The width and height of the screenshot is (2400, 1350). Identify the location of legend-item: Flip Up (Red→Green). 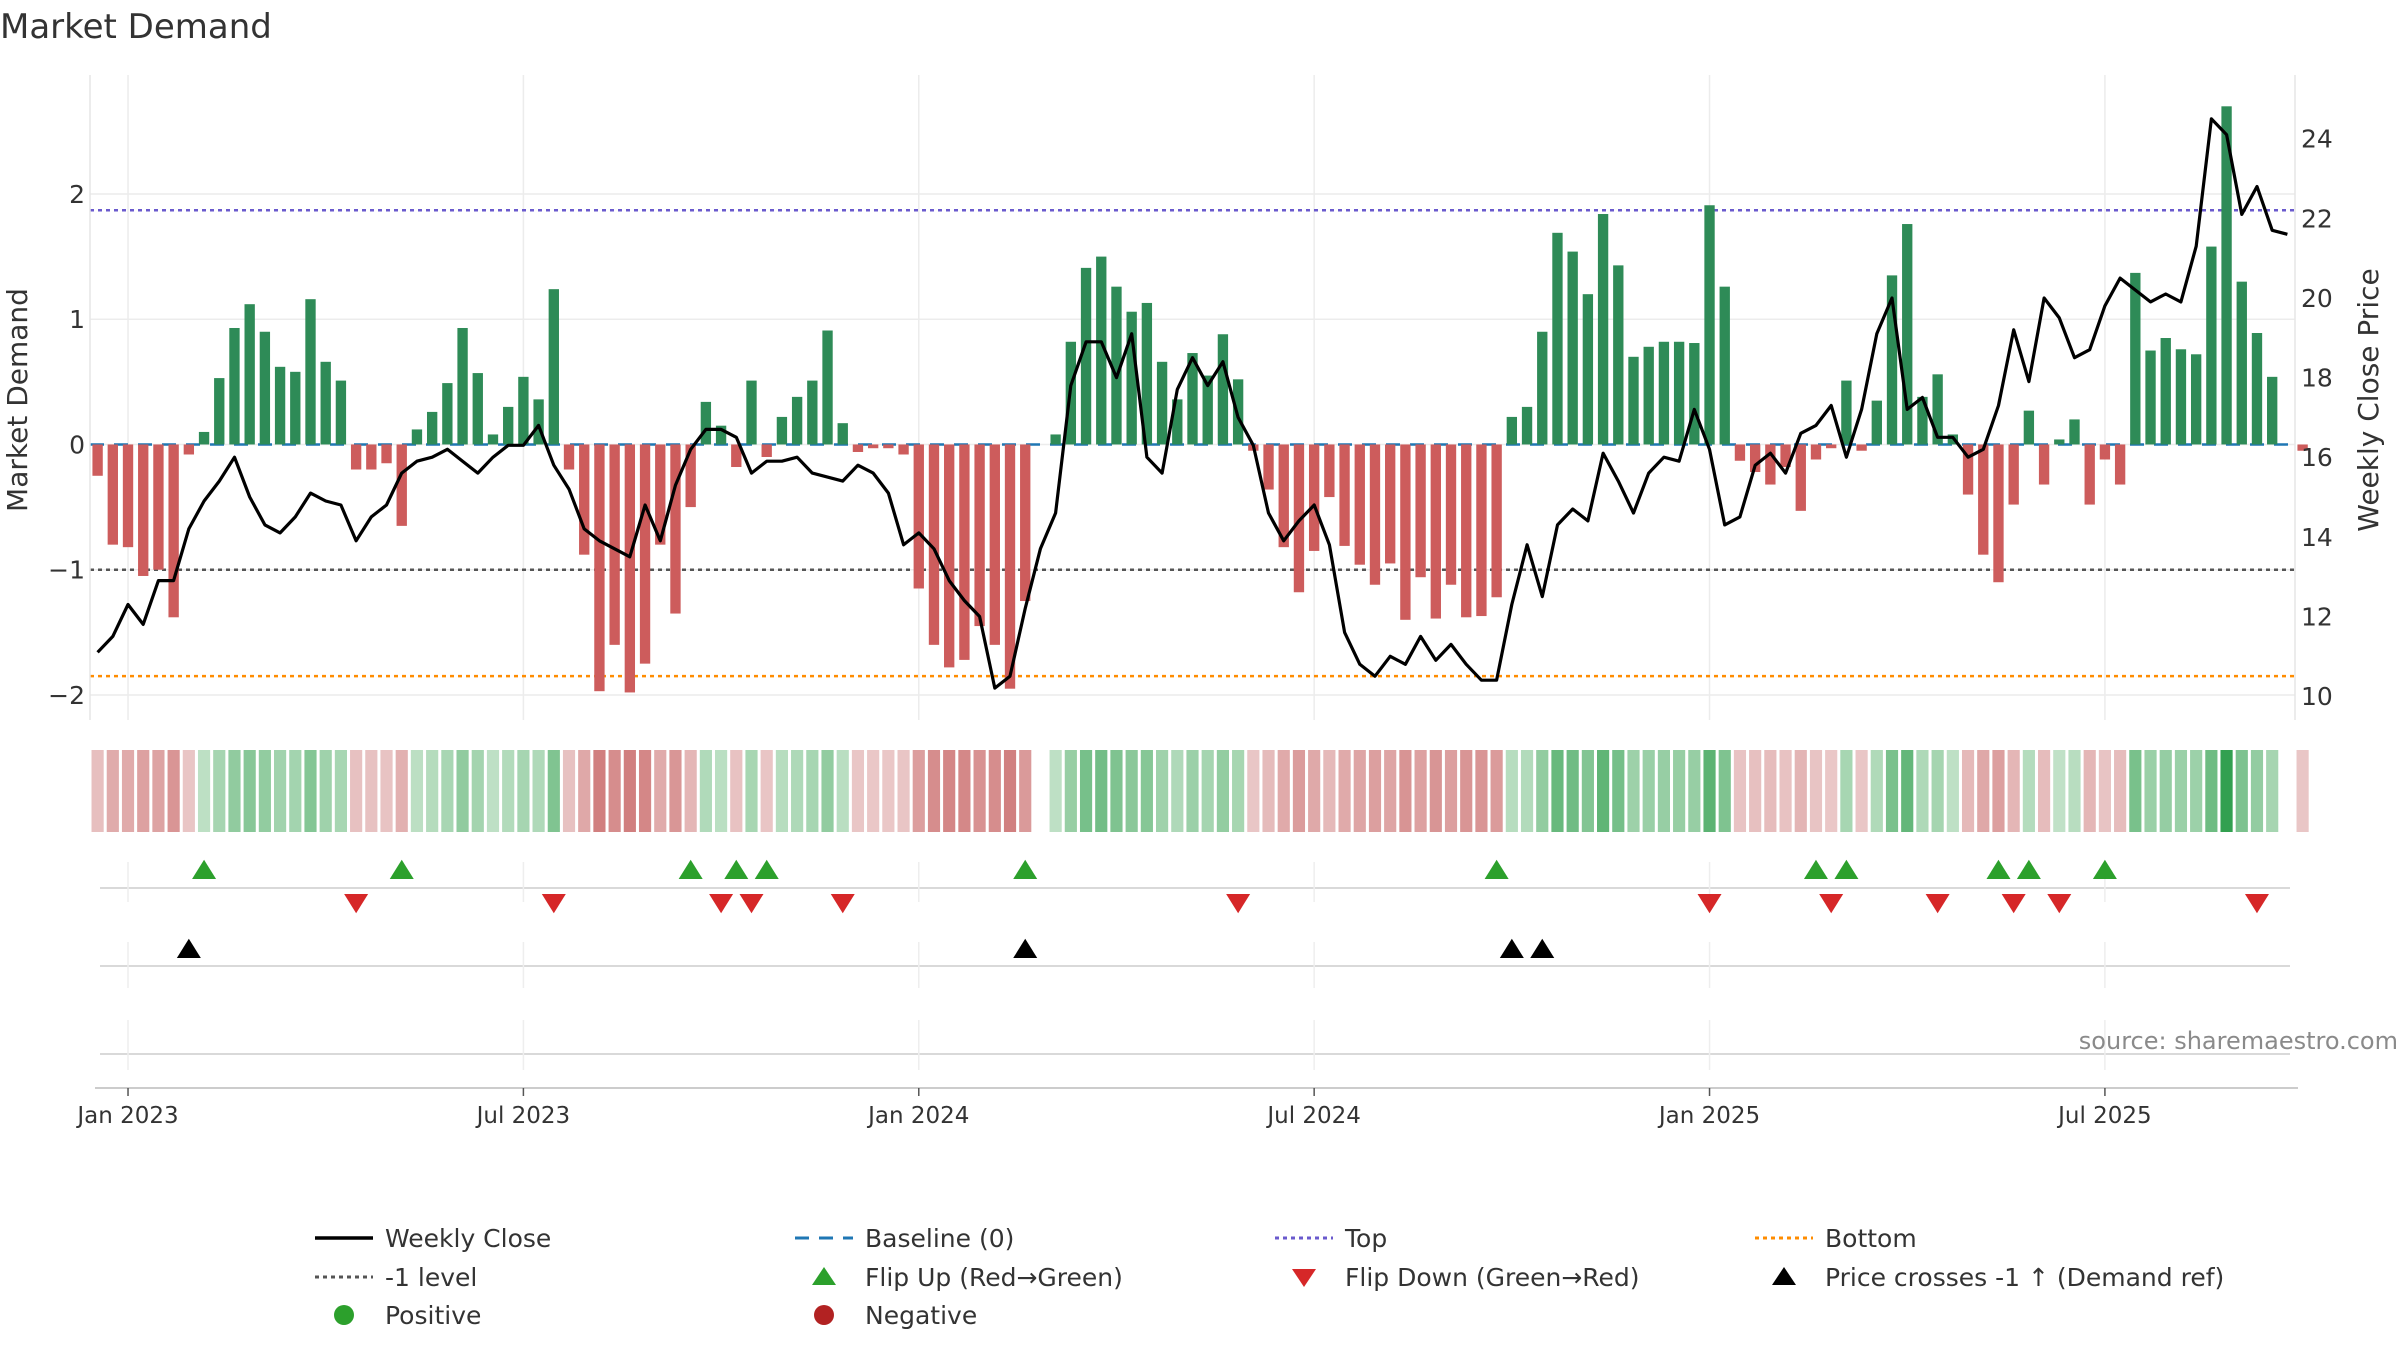
(967, 1277).